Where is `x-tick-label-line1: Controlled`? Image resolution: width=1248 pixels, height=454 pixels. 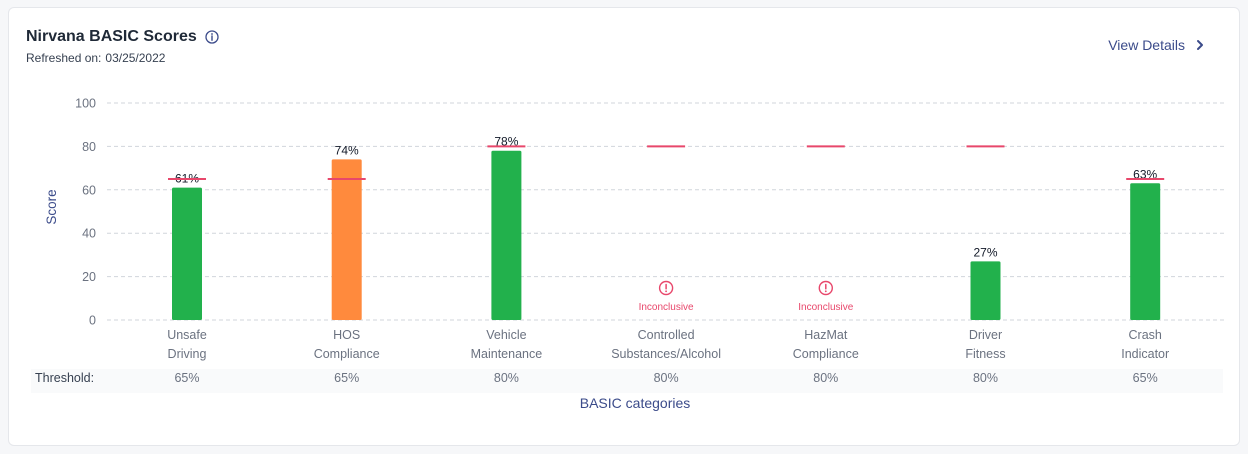 x-tick-label-line1: Controlled is located at coordinates (666, 335).